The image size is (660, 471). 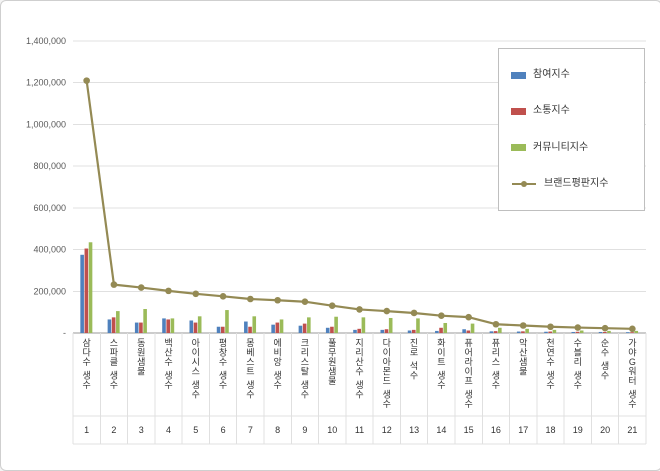 I want to click on legend-label-community: 커뮤니티지수, so click(x=561, y=147).